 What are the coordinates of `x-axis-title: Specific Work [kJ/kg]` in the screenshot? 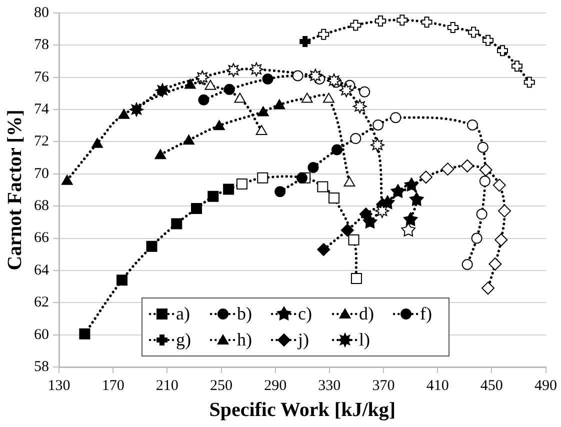 It's located at (302, 410).